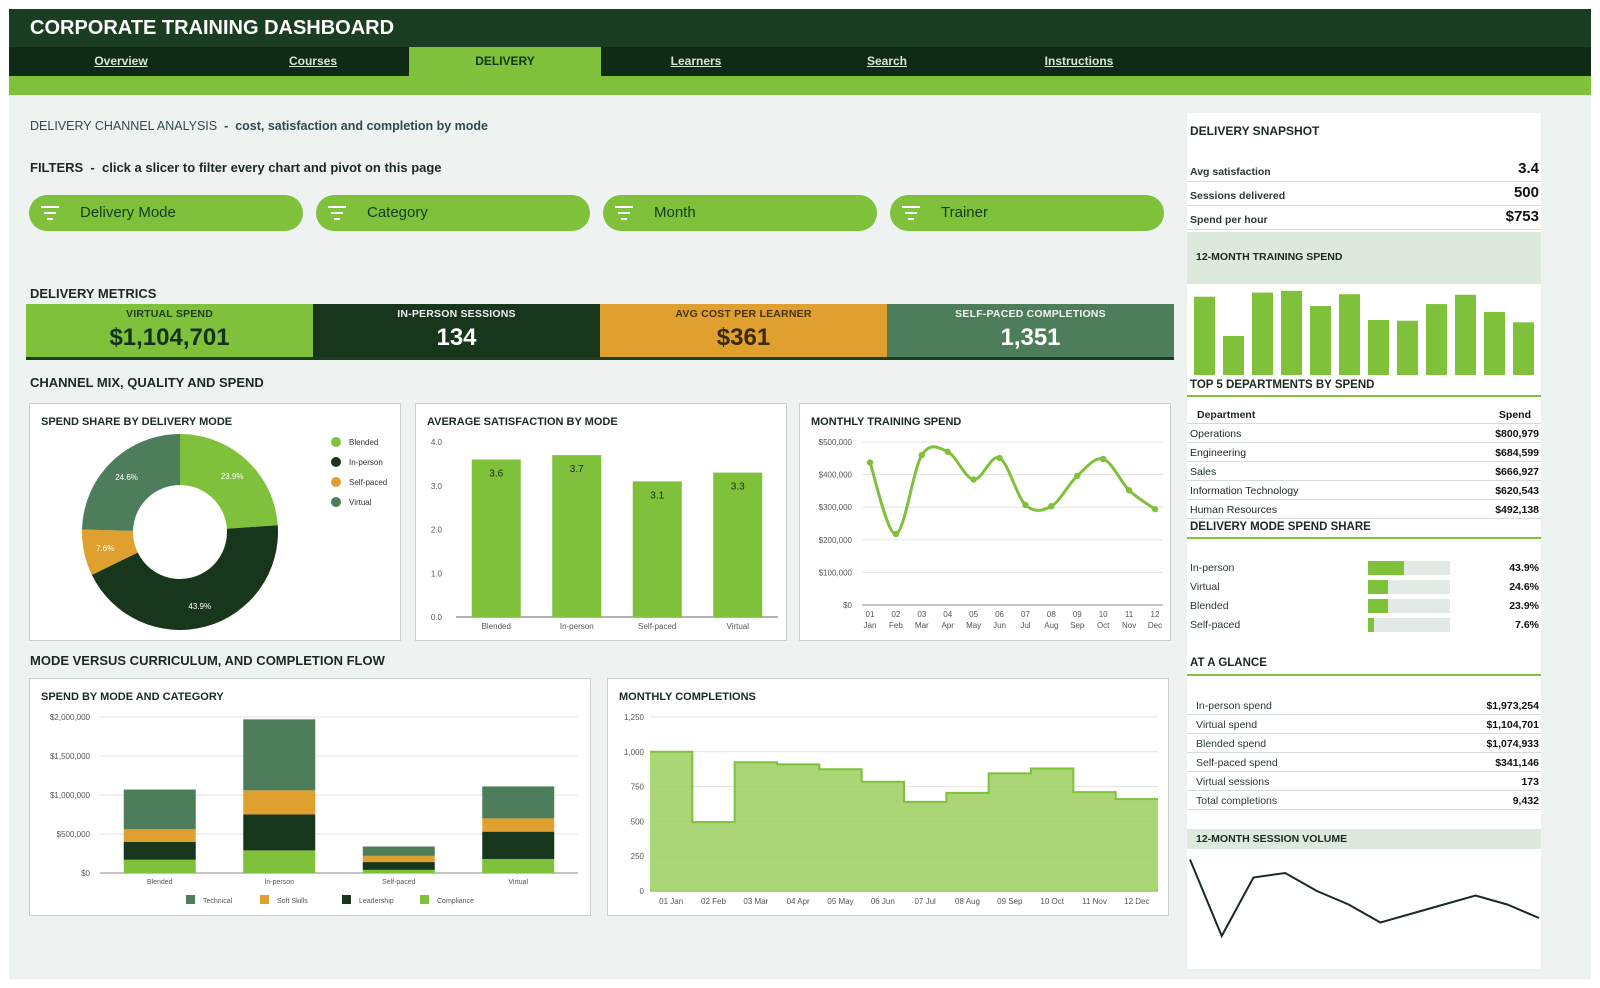 This screenshot has height=988, width=1600. Describe the element at coordinates (1255, 131) in the screenshot. I see `snapshot-title: DELIVERY SNAPSHOT` at that location.